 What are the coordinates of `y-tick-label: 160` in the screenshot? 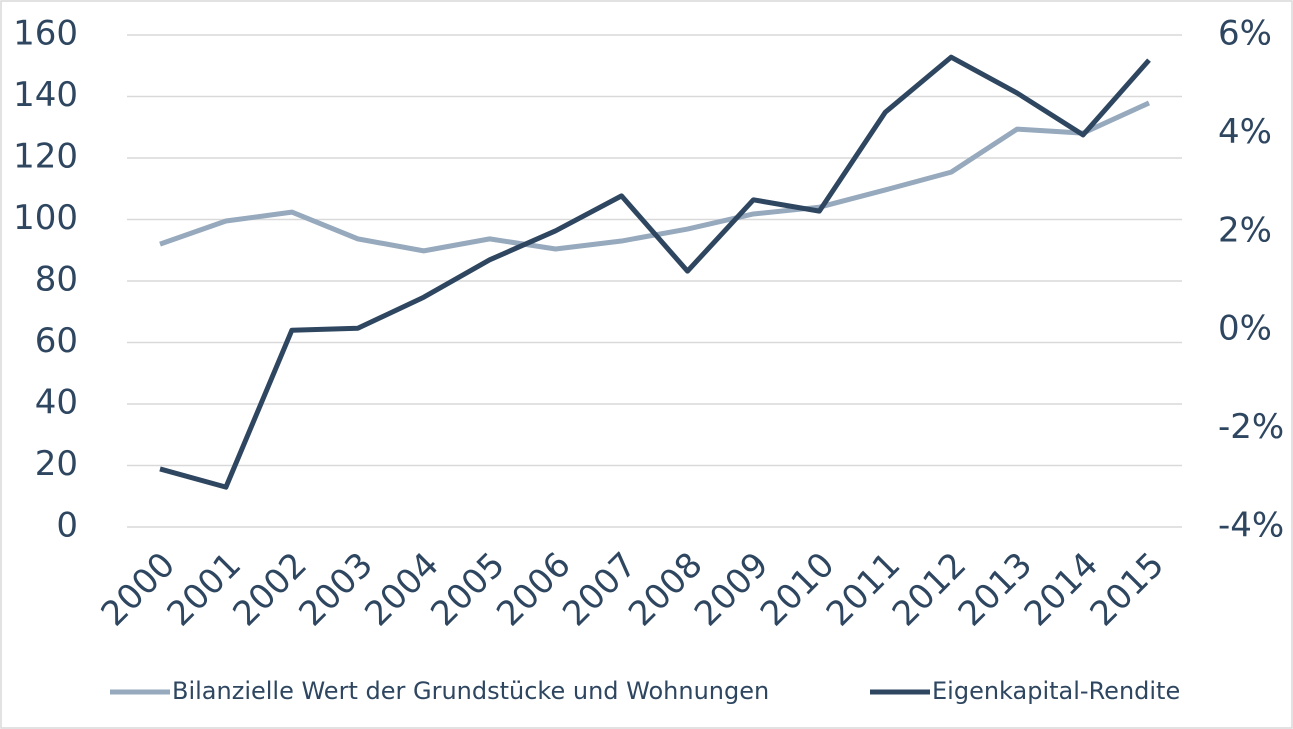 It's located at (45, 34).